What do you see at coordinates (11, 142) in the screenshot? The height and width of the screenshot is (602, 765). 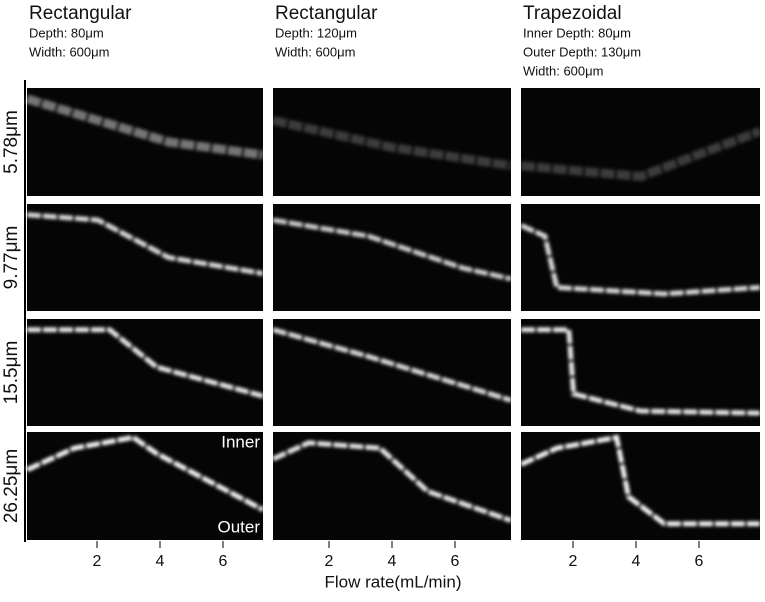 I see `row-label: 5.78μm` at bounding box center [11, 142].